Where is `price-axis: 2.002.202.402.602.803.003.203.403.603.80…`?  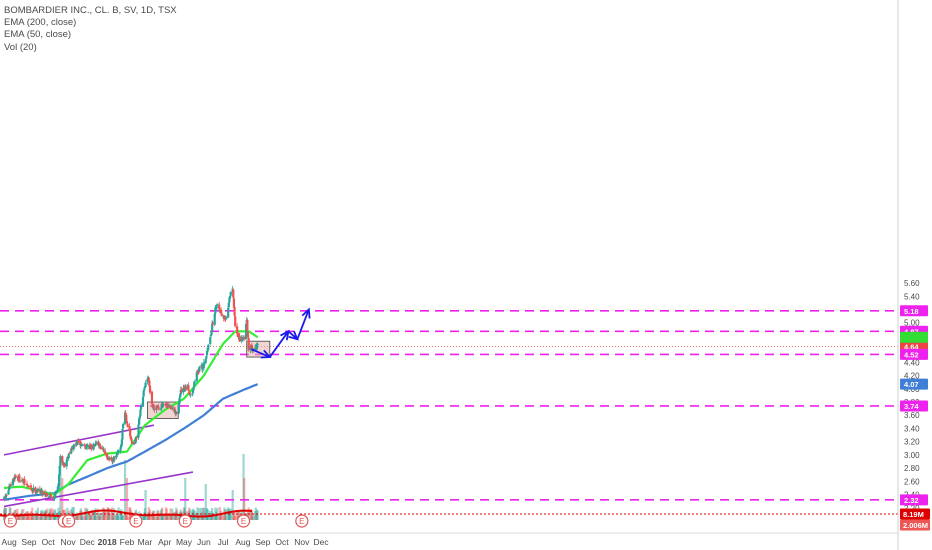 price-axis: 2.002.202.402.602.803.003.203.403.603.80… is located at coordinates (913, 275).